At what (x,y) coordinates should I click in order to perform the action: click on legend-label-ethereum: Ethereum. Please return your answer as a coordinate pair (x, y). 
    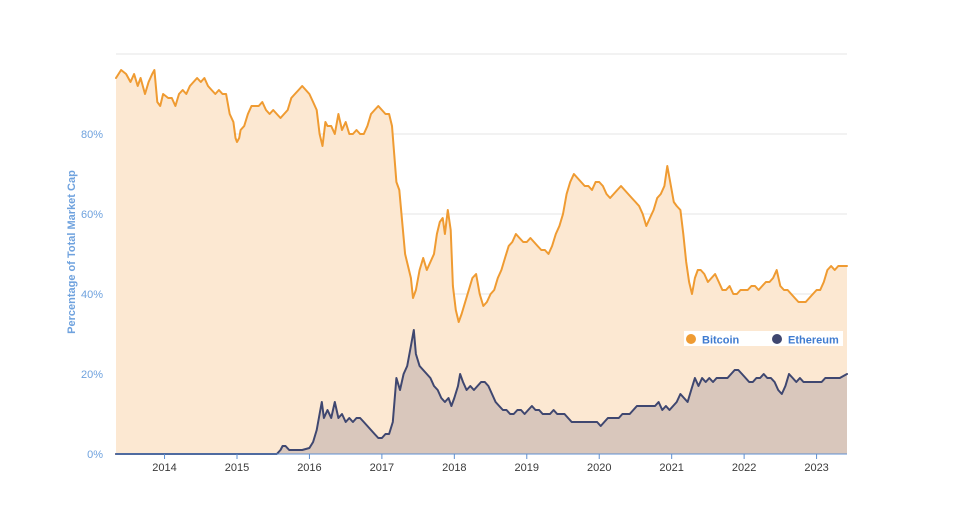
    Looking at the image, I should click on (813, 341).